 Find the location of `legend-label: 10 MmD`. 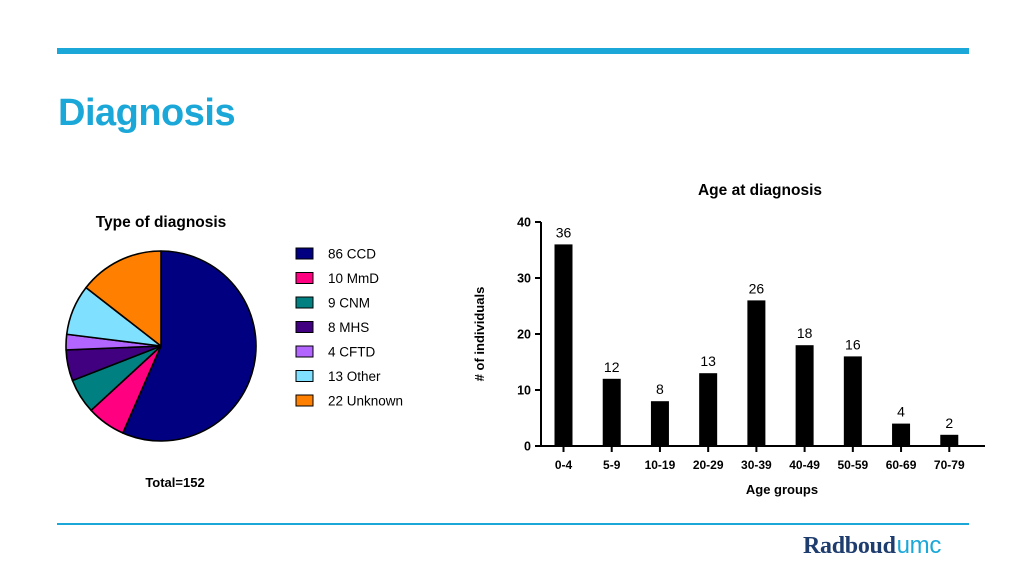

legend-label: 10 MmD is located at coordinates (353, 278).